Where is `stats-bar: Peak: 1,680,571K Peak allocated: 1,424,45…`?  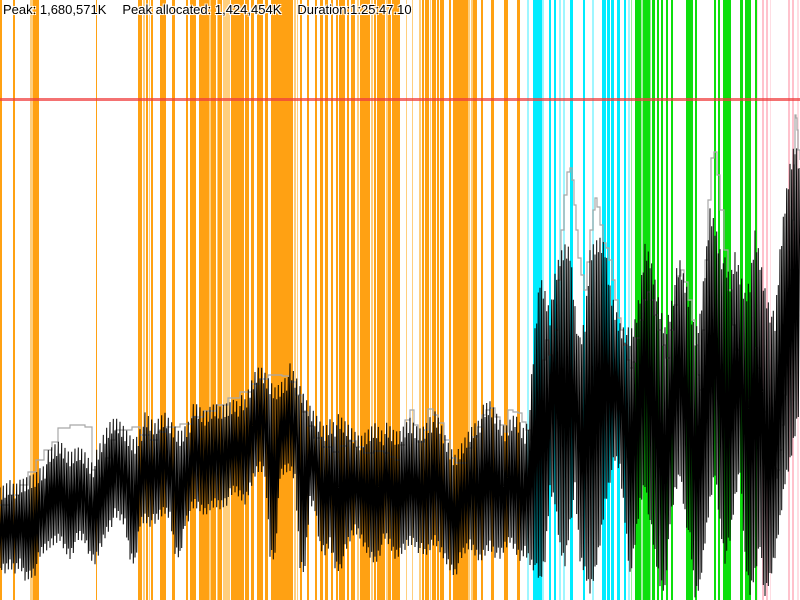
stats-bar: Peak: 1,680,571K Peak allocated: 1,424,45… is located at coordinates (215, 10).